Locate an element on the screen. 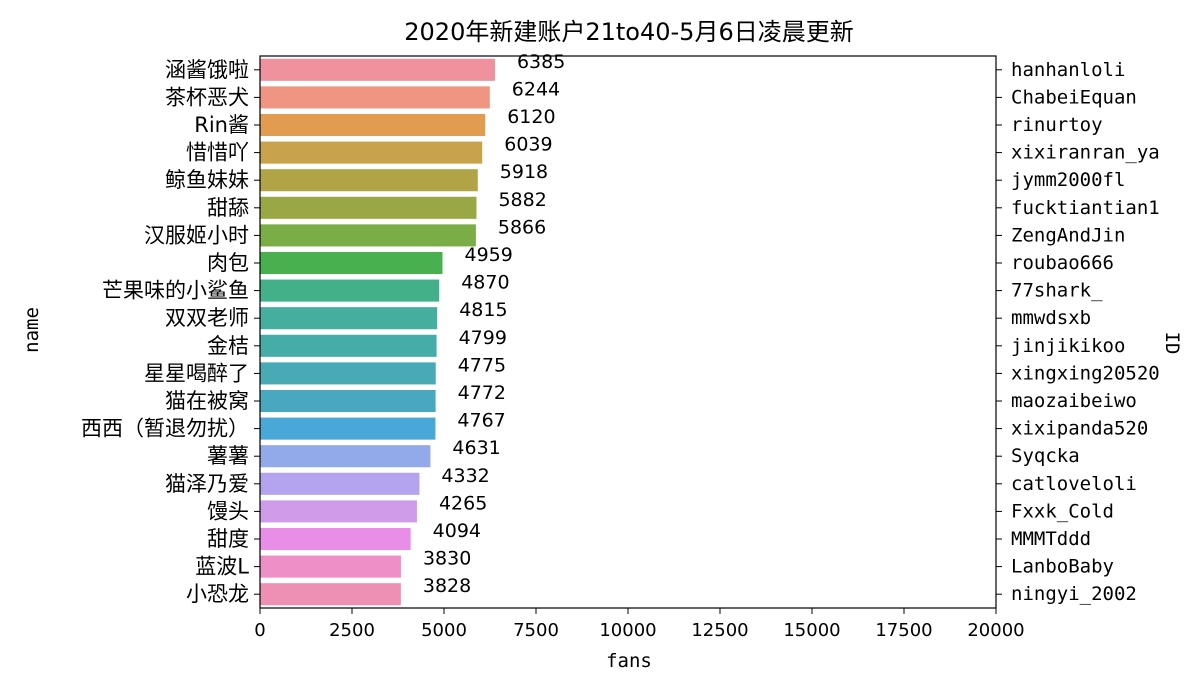 The height and width of the screenshot is (691, 1200). y2-tick-label: Fxxk_Cold is located at coordinates (1062, 511).